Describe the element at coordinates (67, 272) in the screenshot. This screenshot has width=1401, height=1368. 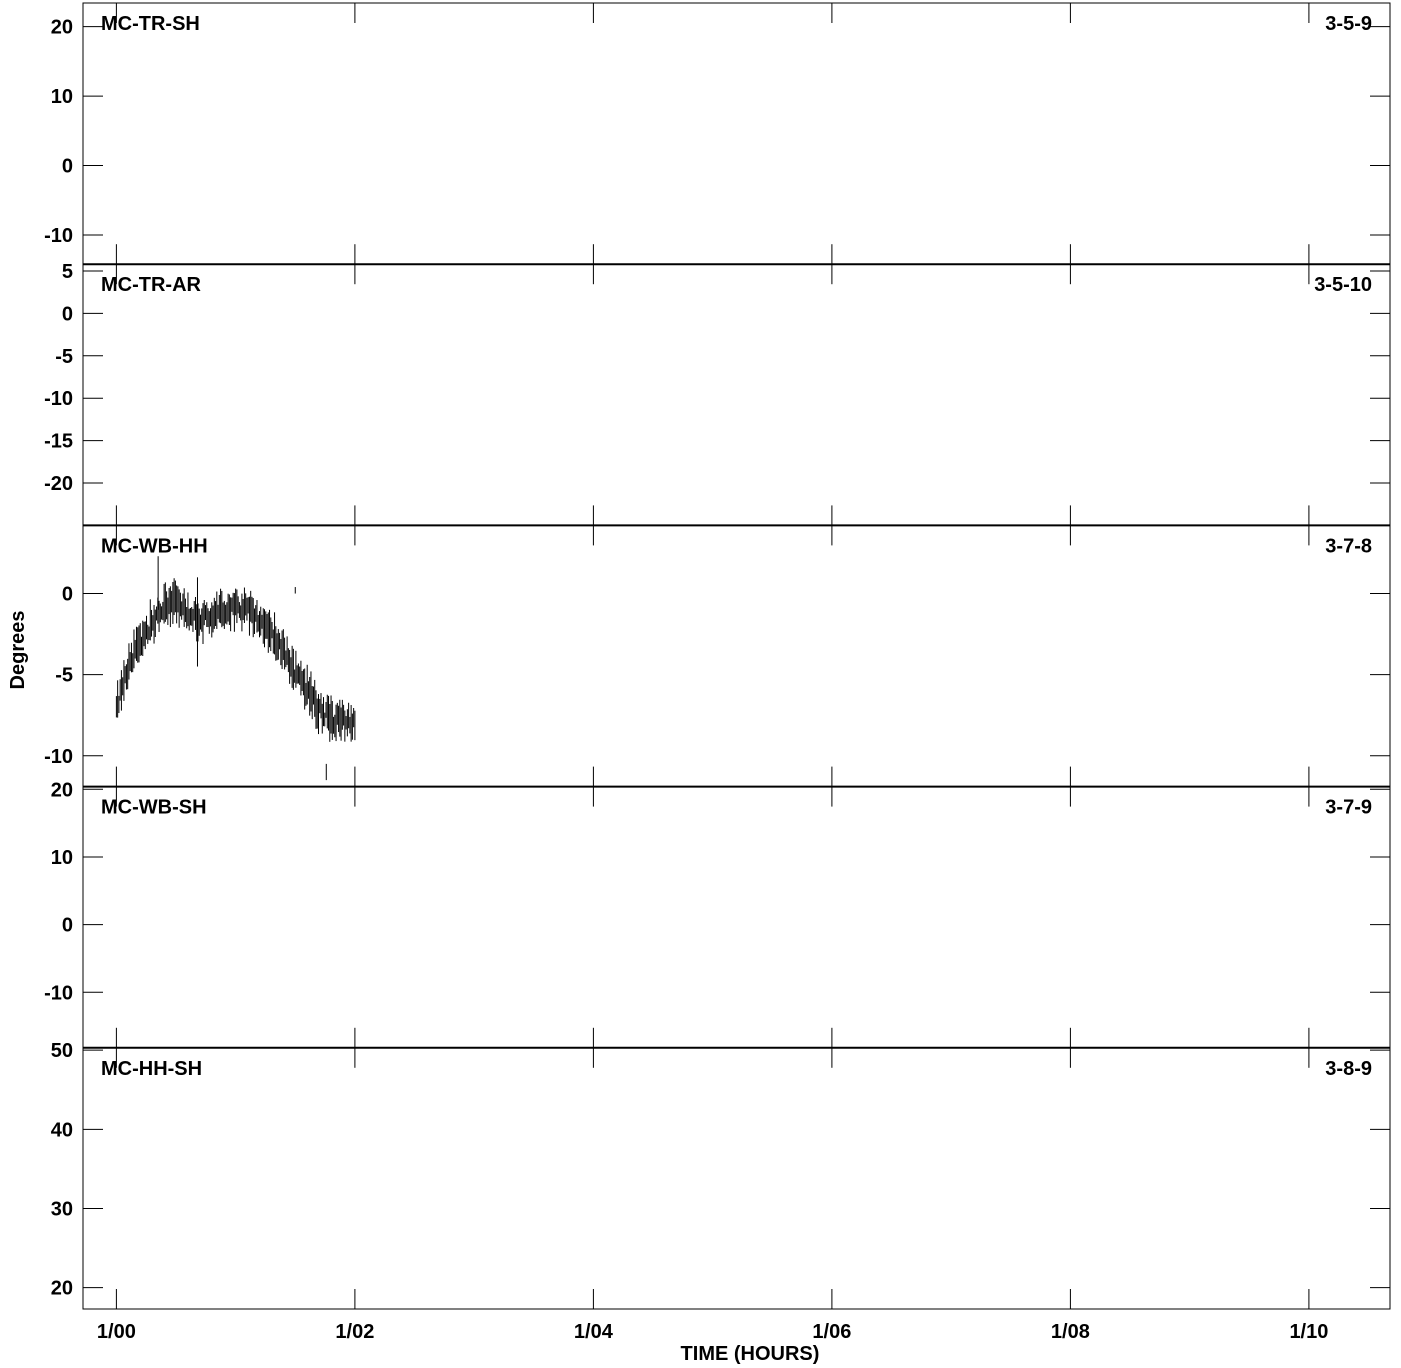
I see `y-tick-label: 5` at that location.